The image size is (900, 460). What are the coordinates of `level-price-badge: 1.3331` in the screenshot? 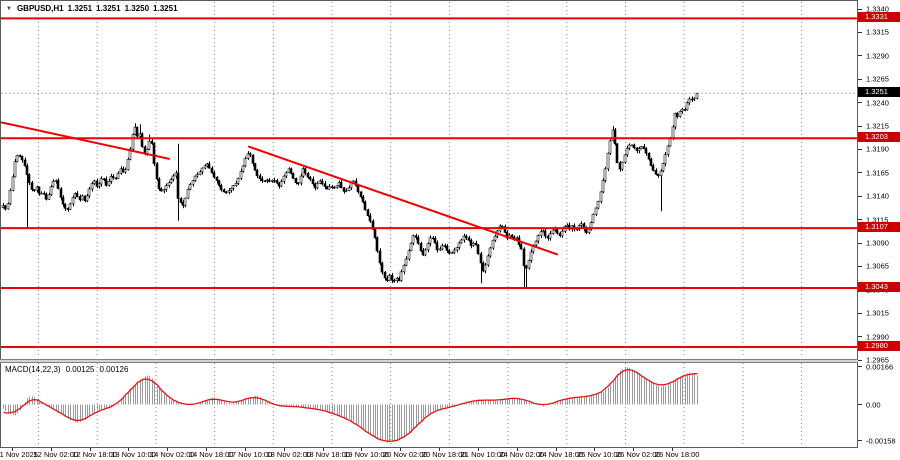 It's located at (879, 17).